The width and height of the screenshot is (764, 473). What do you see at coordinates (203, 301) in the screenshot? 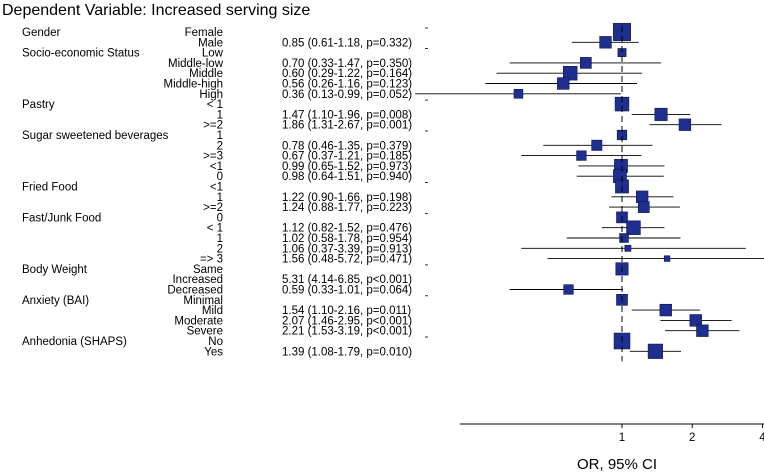
I see `level-label: Minimal` at bounding box center [203, 301].